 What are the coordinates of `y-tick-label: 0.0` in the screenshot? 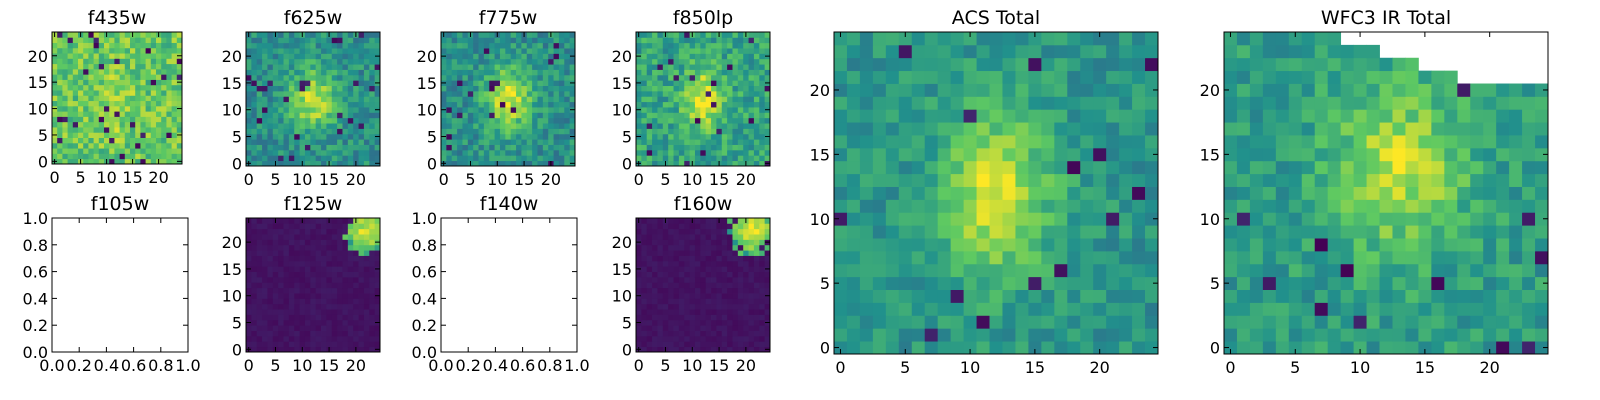 It's located at (424, 352).